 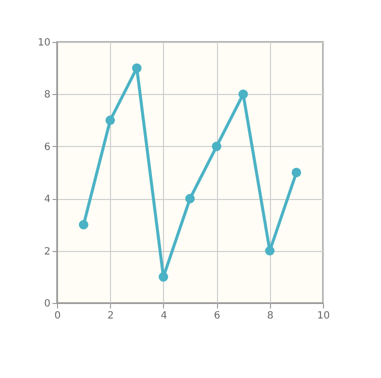 I want to click on x-tick-label: 2, so click(x=111, y=316).